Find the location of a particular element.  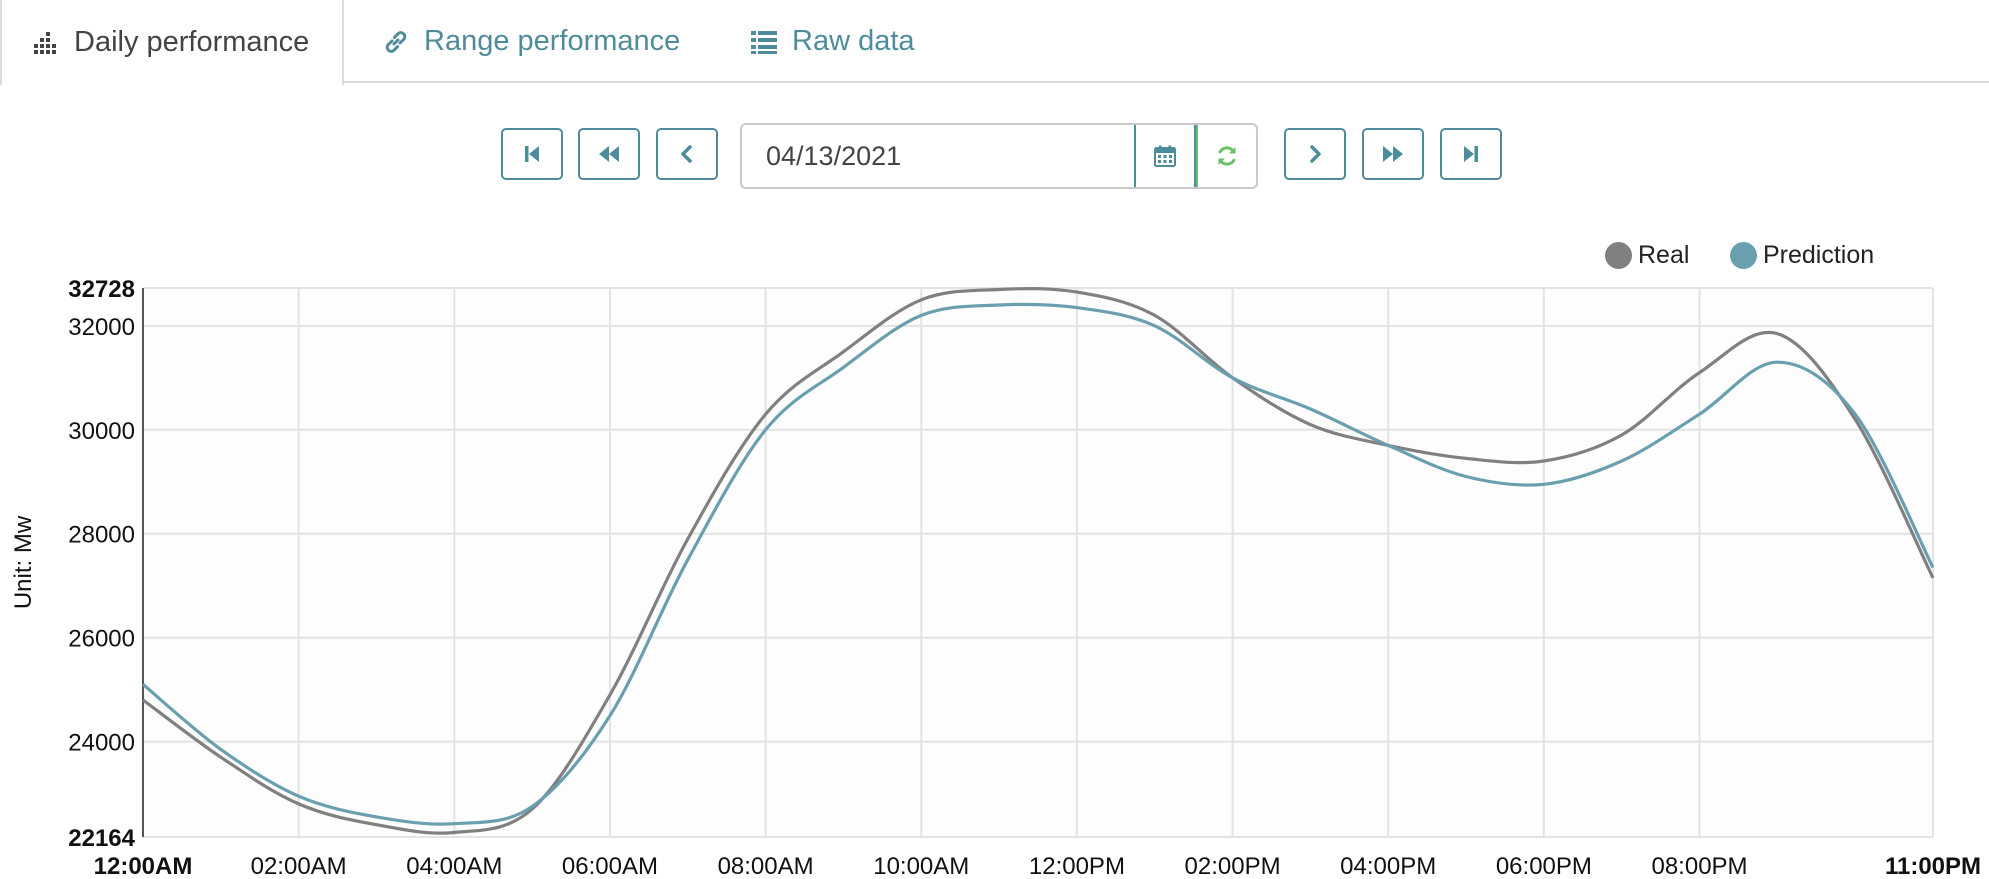

fast-backward-icon is located at coordinates (609, 154).